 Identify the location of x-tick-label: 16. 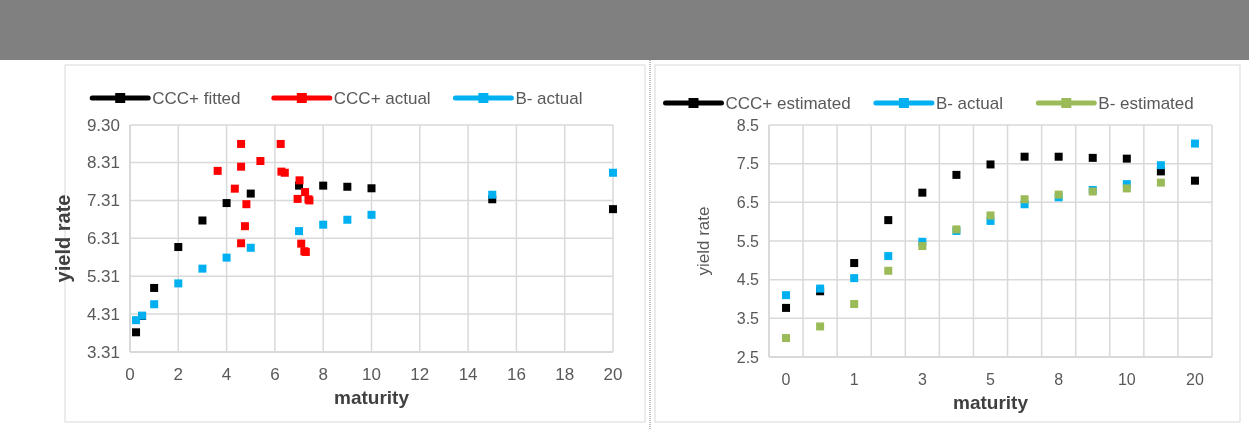
(516, 374).